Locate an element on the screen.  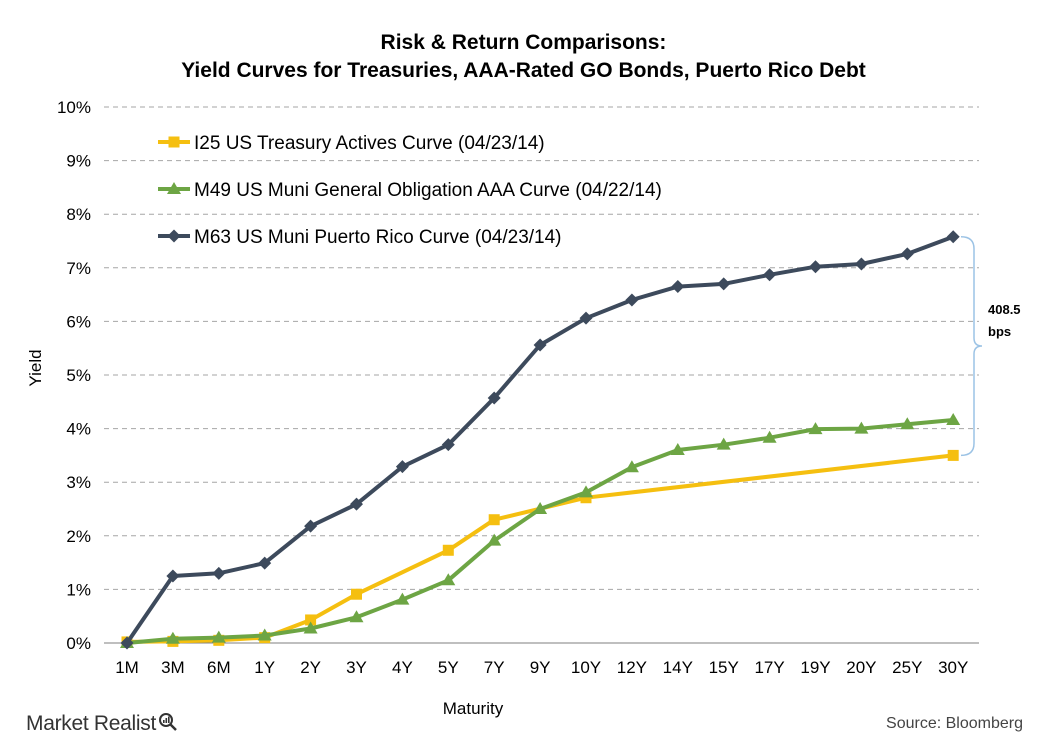
x-tick-label: 1Y is located at coordinates (264, 667).